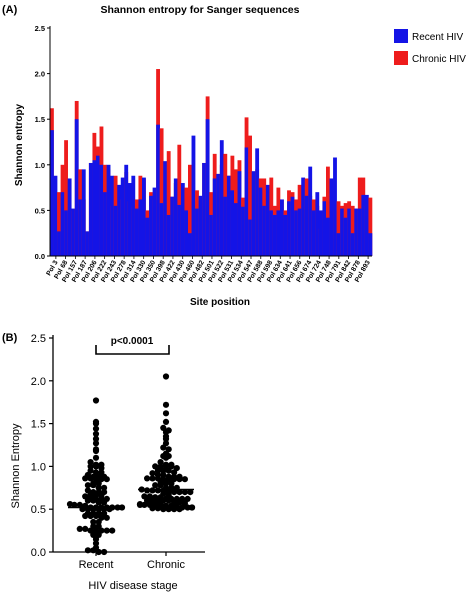 This screenshot has height=597, width=474. I want to click on y-tick-label-b: 0.0, so click(38, 553).